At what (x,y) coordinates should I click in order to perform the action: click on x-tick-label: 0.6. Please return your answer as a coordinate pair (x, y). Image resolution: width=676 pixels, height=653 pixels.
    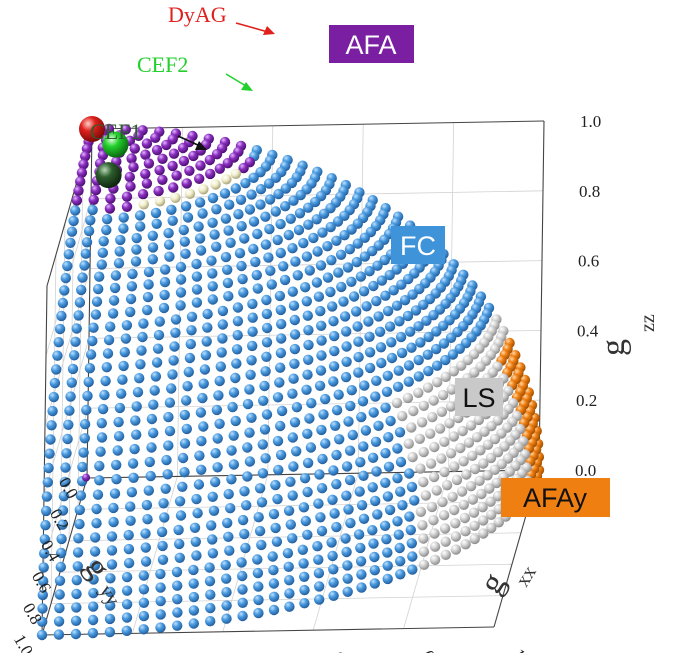
    Looking at the image, I should click on (341, 651).